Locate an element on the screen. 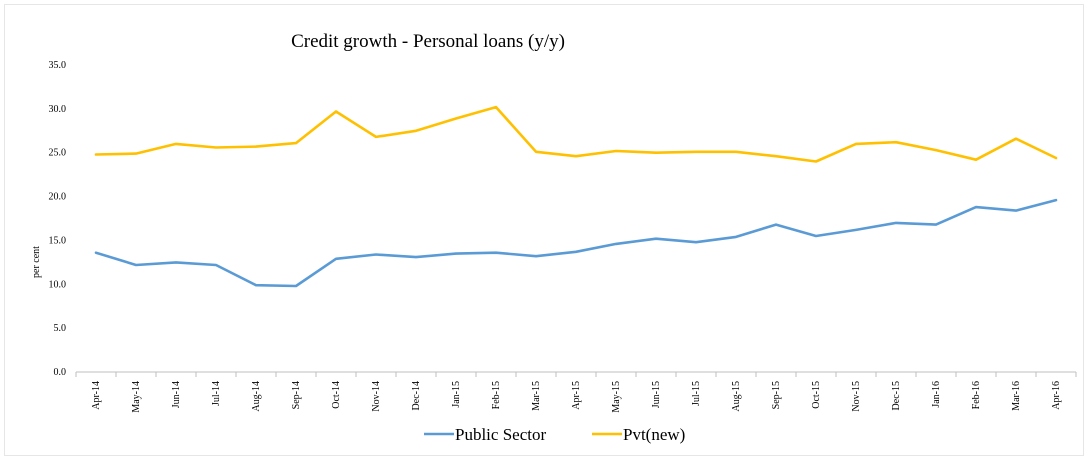 This screenshot has width=1088, height=458. x-tick-label: Sep-14 is located at coordinates (296, 395).